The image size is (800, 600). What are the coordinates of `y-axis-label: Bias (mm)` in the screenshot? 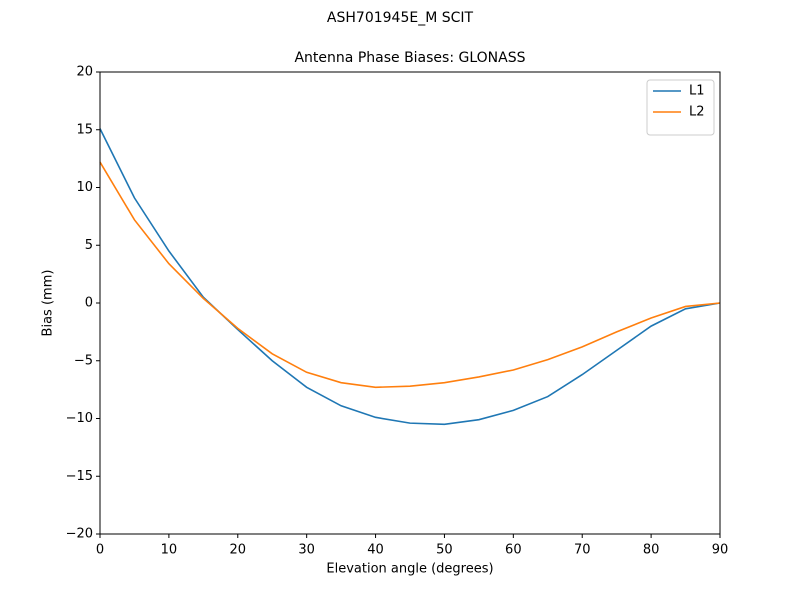 It's located at (48, 303).